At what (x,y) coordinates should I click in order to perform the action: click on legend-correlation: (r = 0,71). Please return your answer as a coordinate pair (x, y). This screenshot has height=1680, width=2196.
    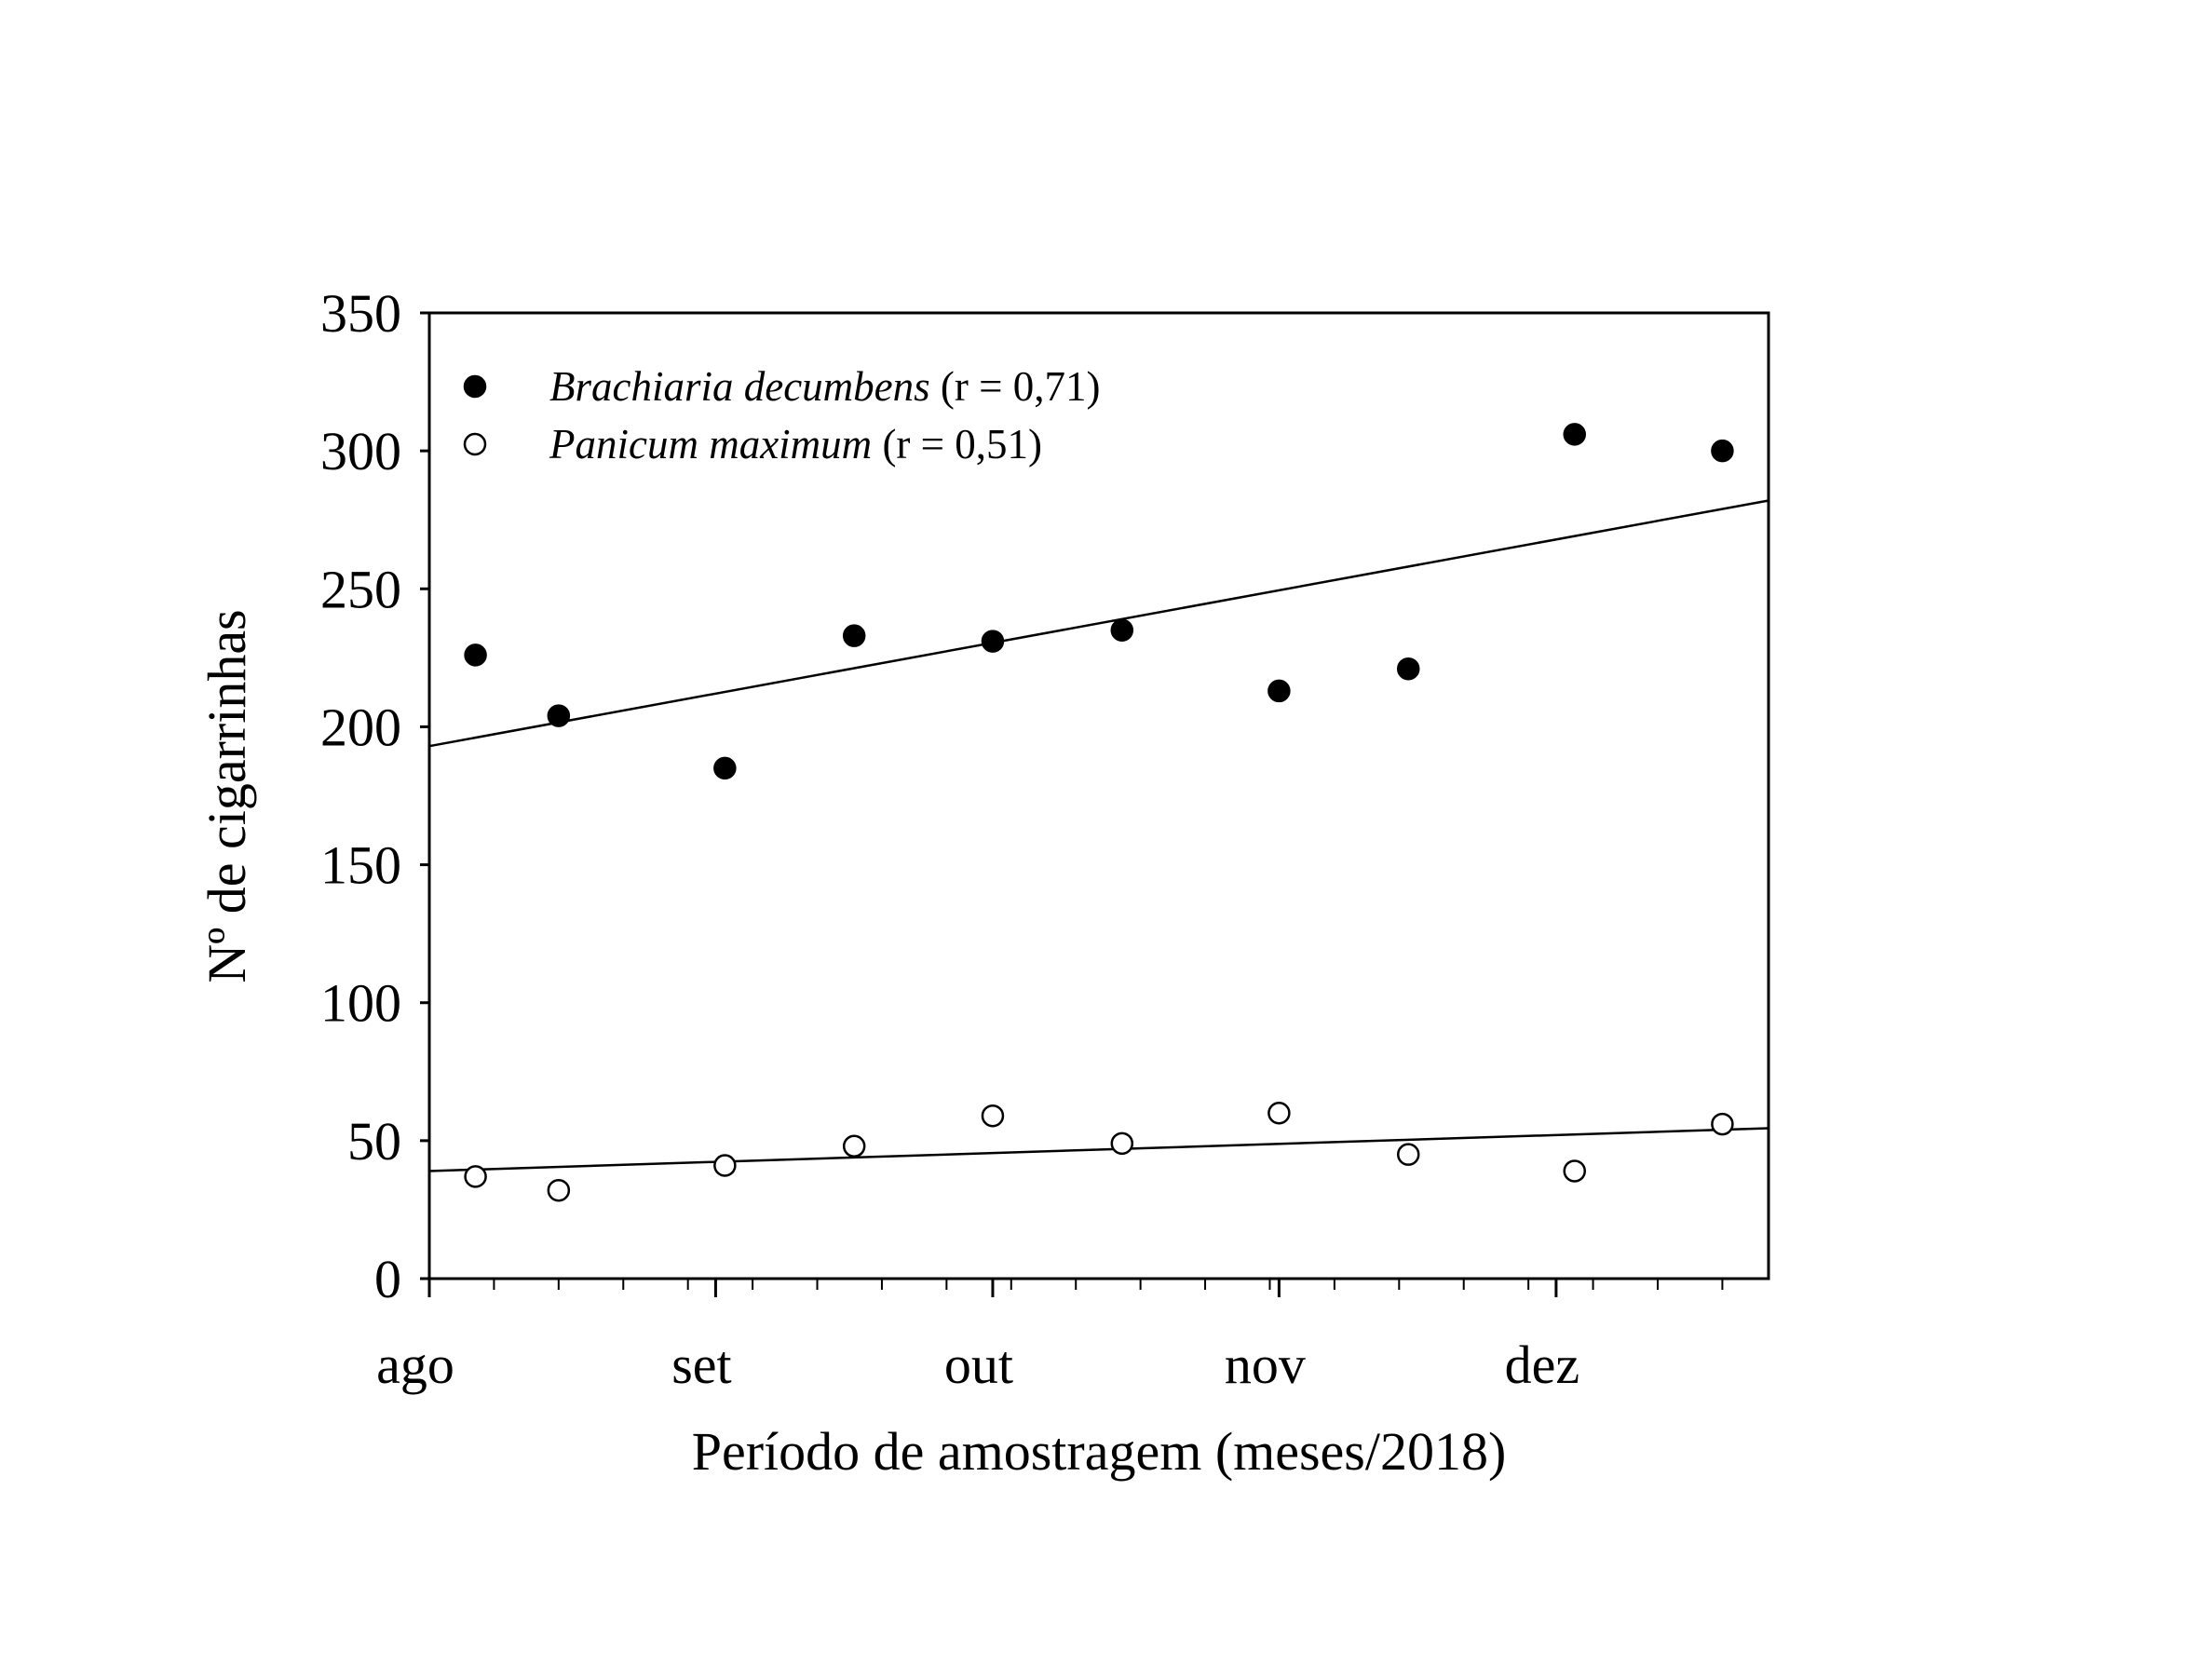
    Looking at the image, I should click on (1021, 386).